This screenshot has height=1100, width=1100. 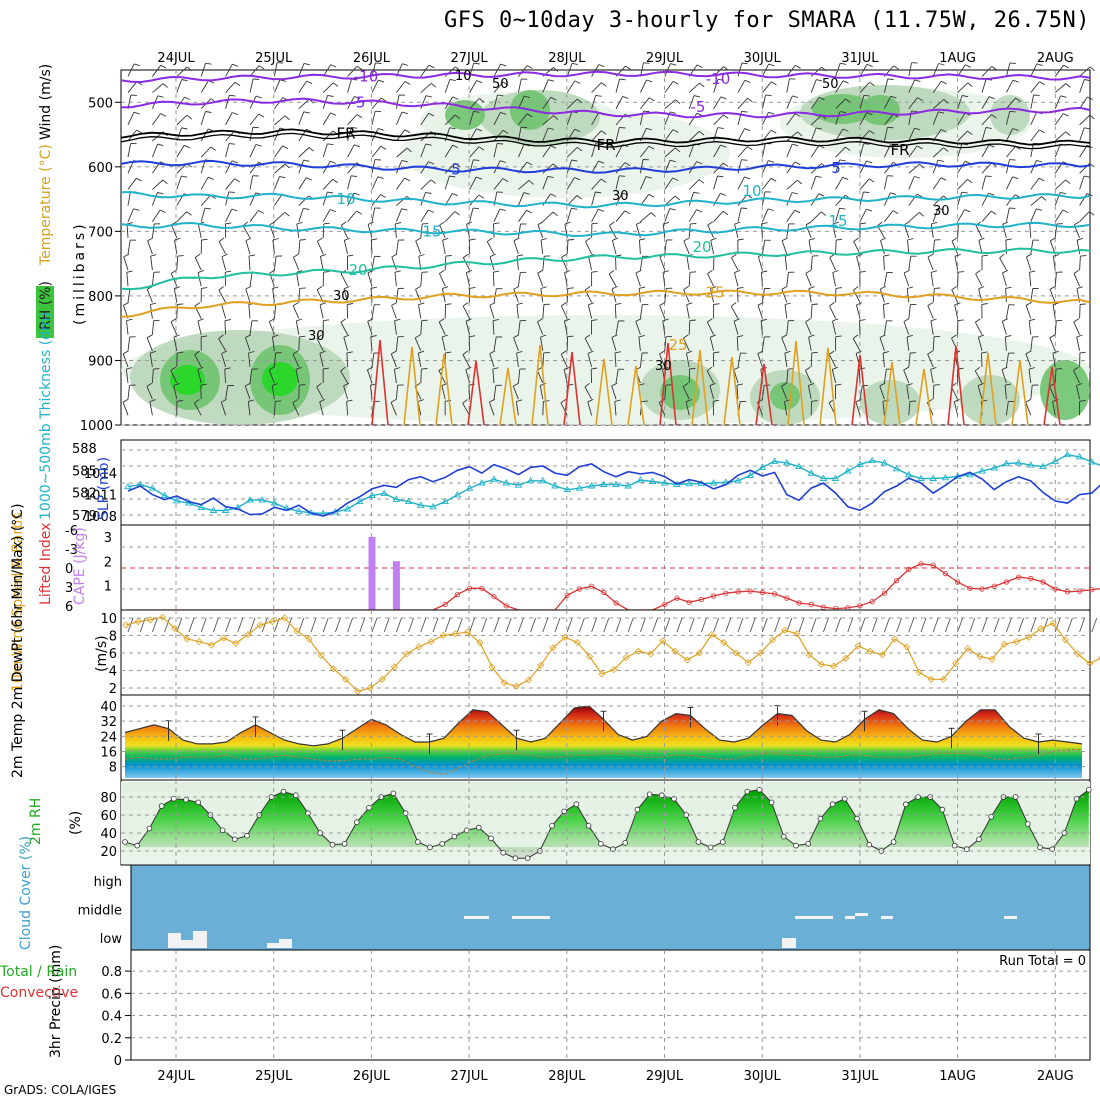 I want to click on ylabel-rh2m: 2m RH, so click(x=36, y=821).